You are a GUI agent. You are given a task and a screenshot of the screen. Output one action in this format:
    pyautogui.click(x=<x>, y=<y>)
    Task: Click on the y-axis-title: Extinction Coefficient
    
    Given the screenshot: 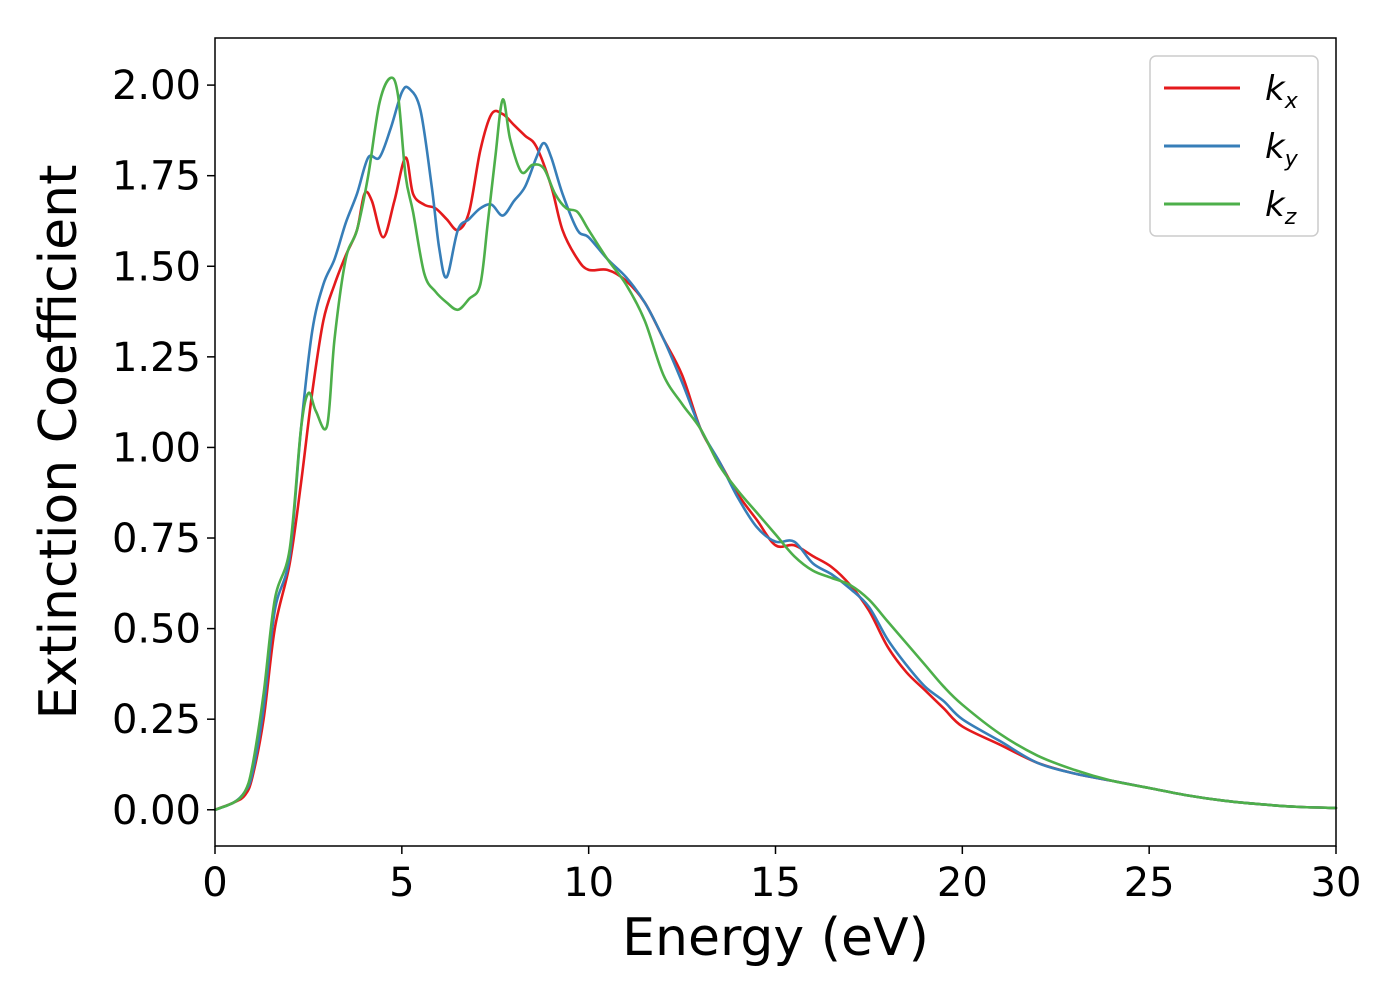 What is the action you would take?
    pyautogui.click(x=59, y=442)
    